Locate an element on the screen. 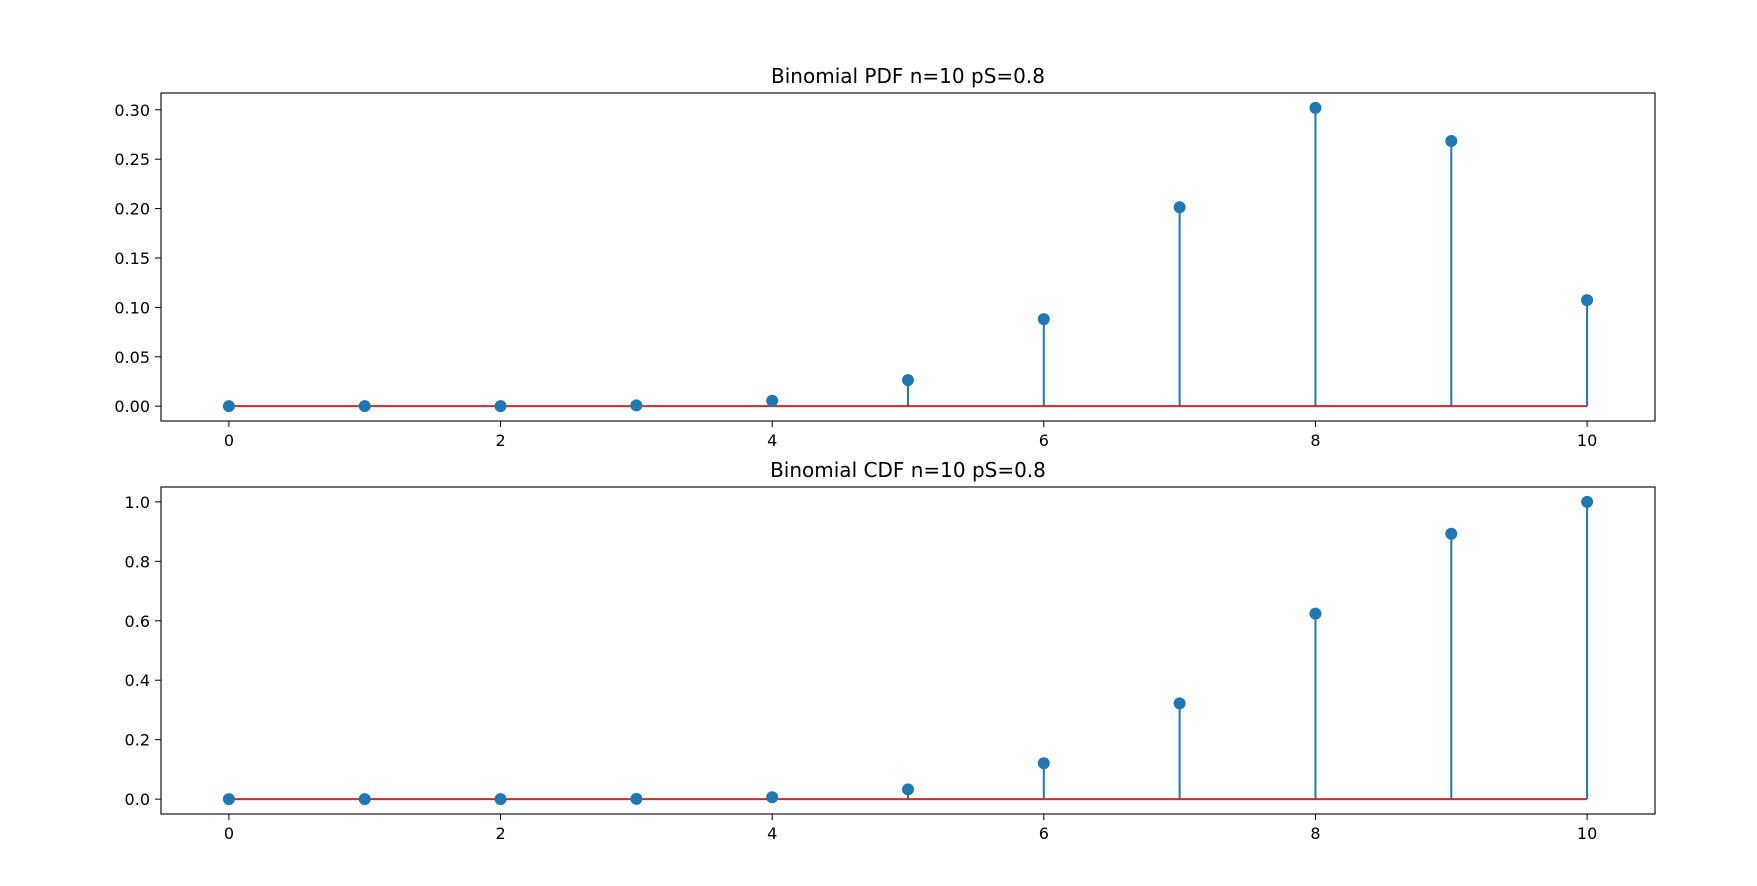 The height and width of the screenshot is (886, 1757). cdf-x-tick-label: 2 is located at coordinates (500, 833).